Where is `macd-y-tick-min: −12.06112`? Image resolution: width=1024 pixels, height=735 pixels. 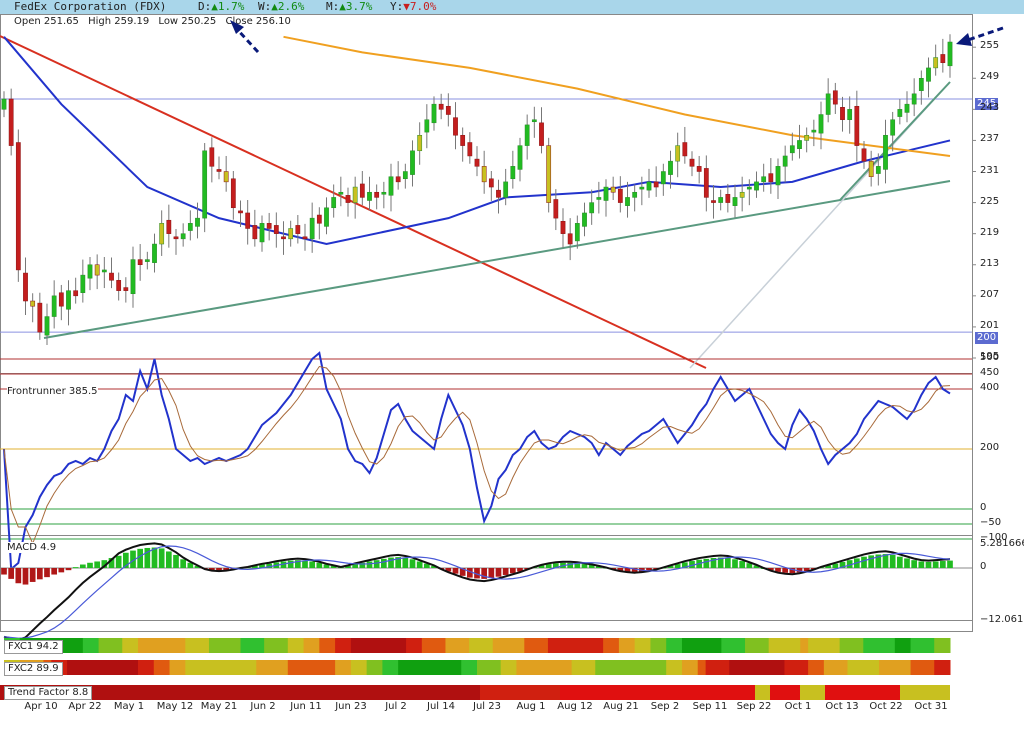 macd-y-tick-min: −12.06112 is located at coordinates (1002, 619).